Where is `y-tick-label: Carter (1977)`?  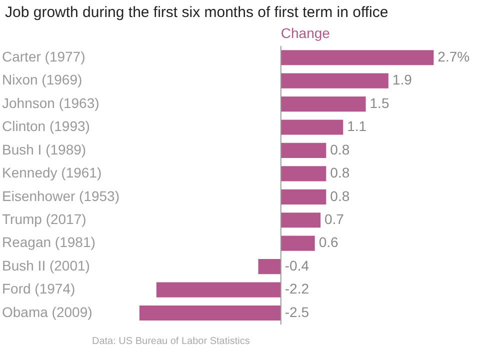 y-tick-label: Carter (1977) is located at coordinates (44, 56).